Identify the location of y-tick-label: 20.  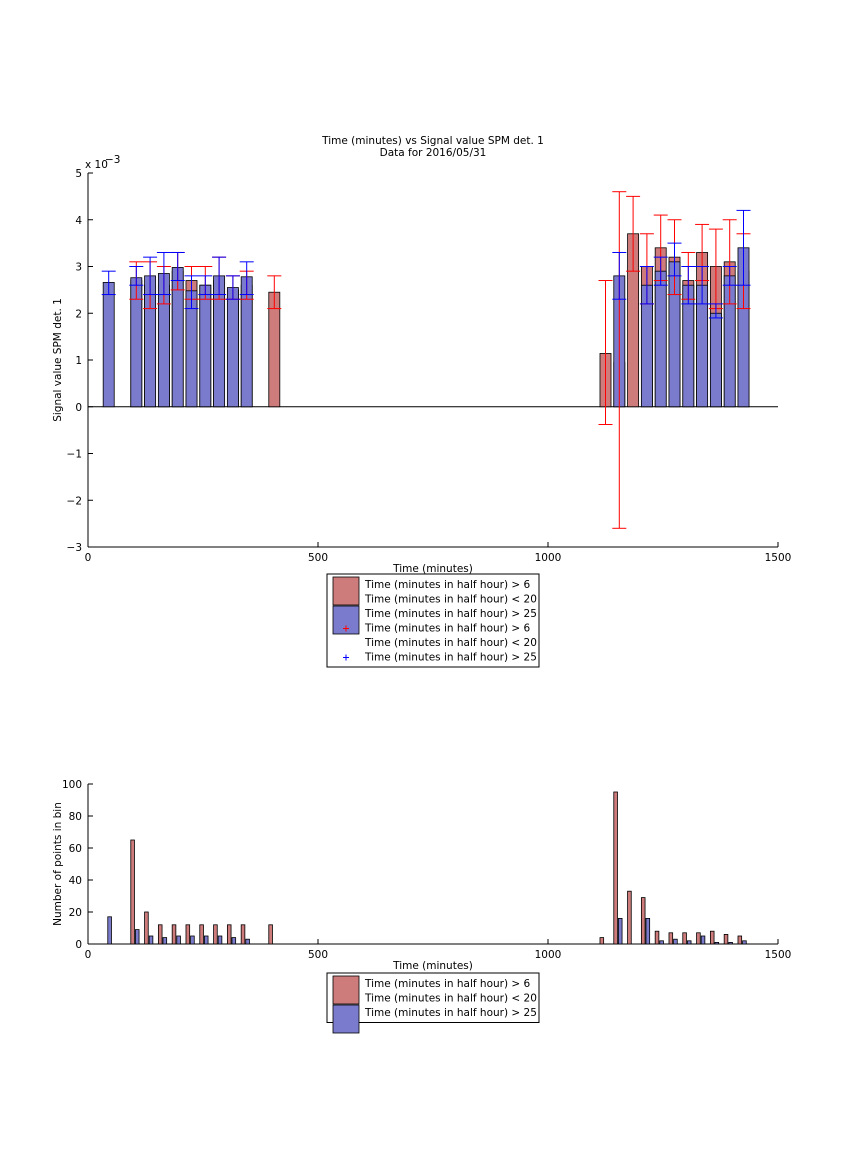
(75, 913).